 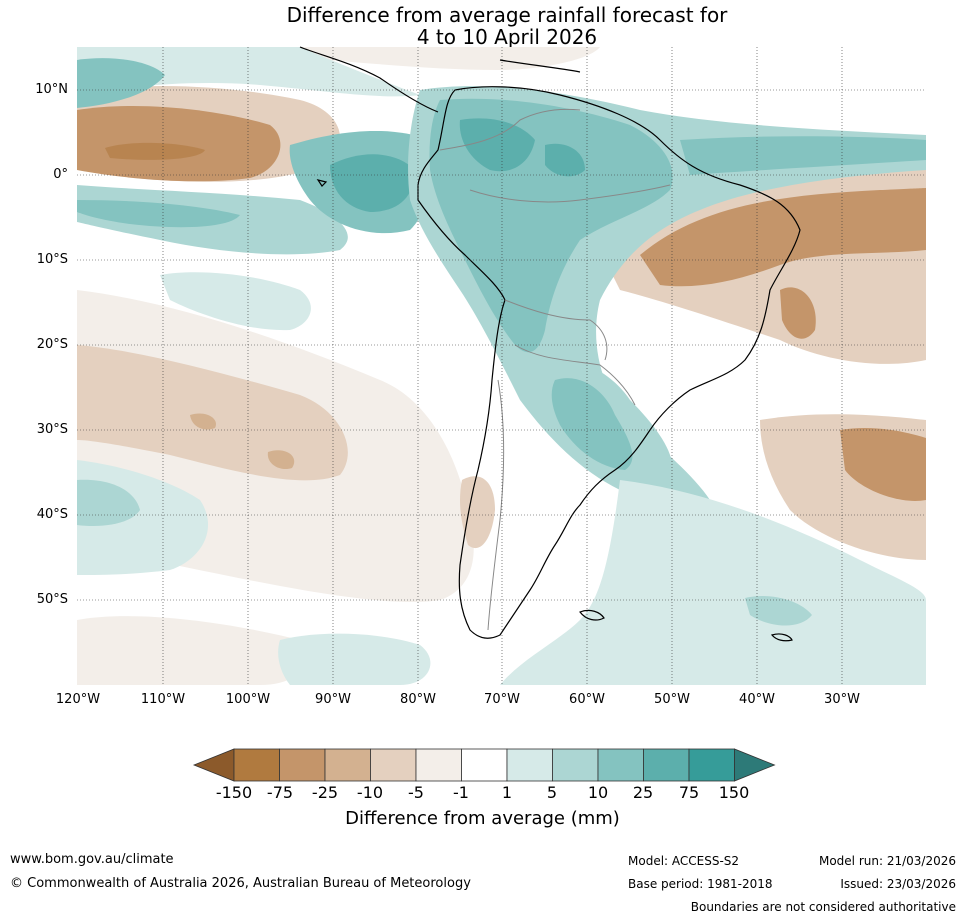 I want to click on lon-label-30w: 30°W, so click(x=842, y=699).